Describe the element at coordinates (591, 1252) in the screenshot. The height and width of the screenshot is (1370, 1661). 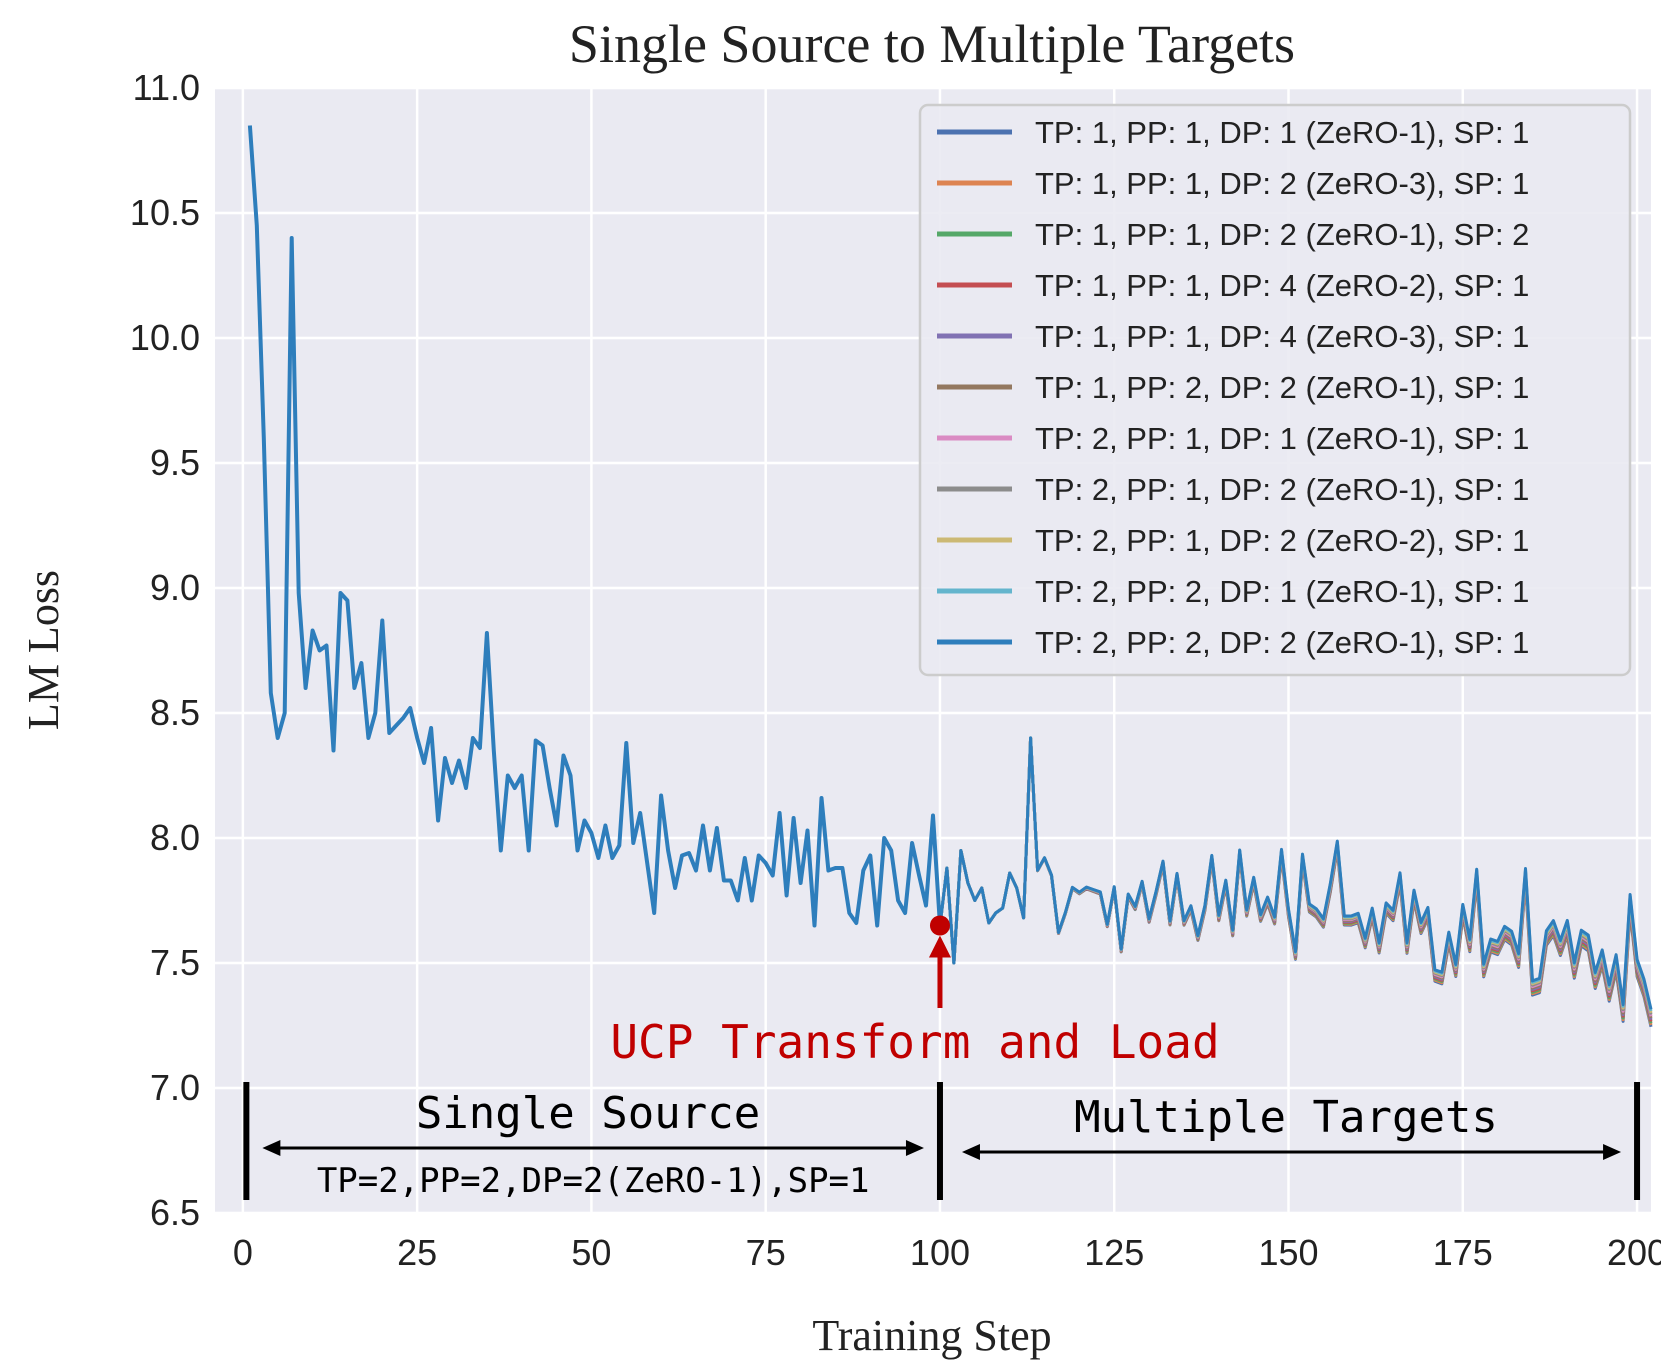
I see `x-tick-label: 50` at that location.